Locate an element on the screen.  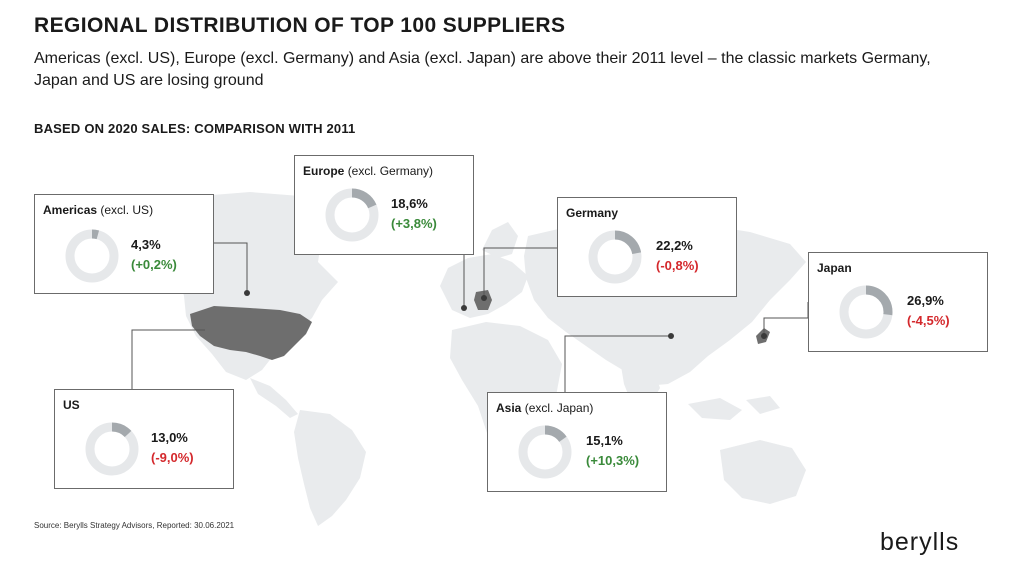
region-box-japan: Japan 26,9% (-4,5%) is located at coordinates (898, 302).